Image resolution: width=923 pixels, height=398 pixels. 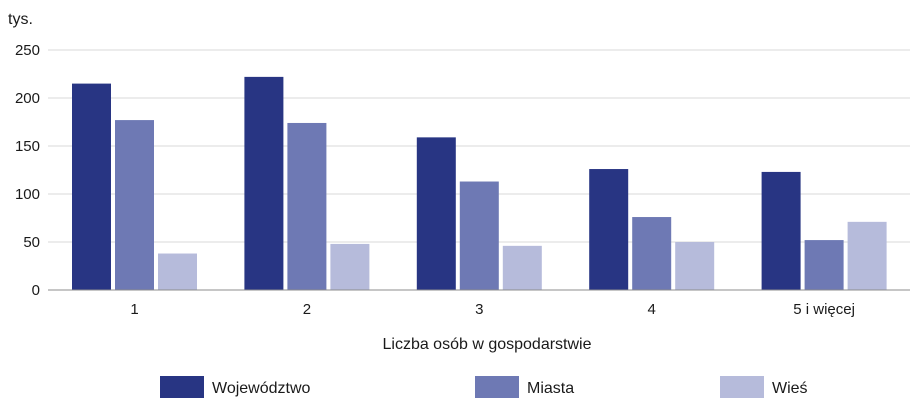 I want to click on x-tick-label: 5 i więcej, so click(x=824, y=309).